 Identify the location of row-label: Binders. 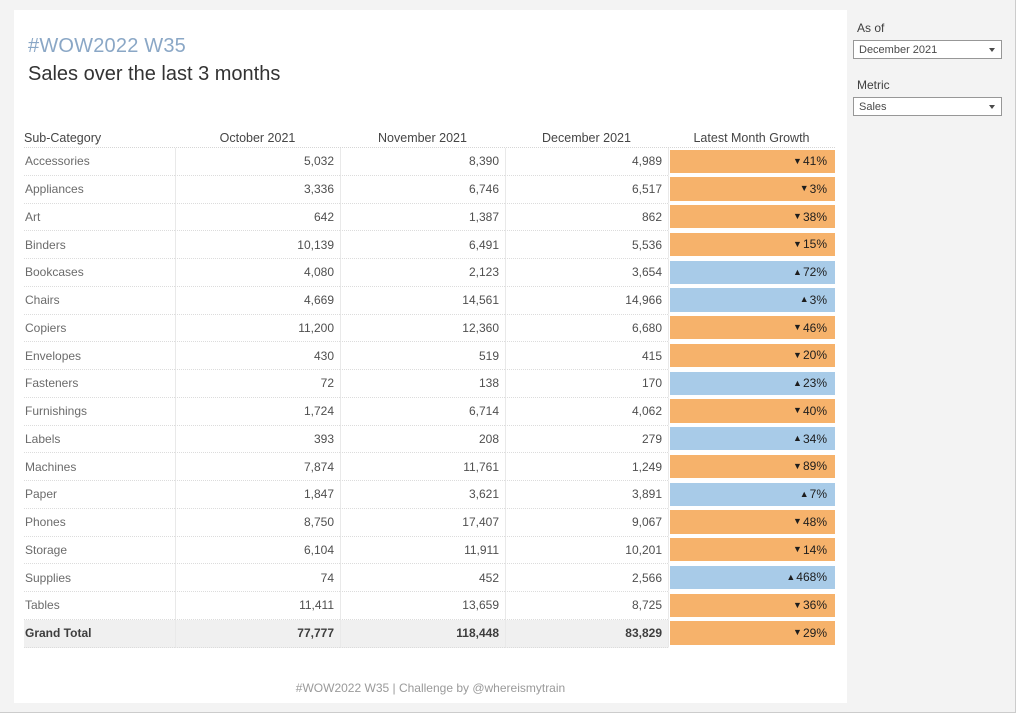
(99, 245).